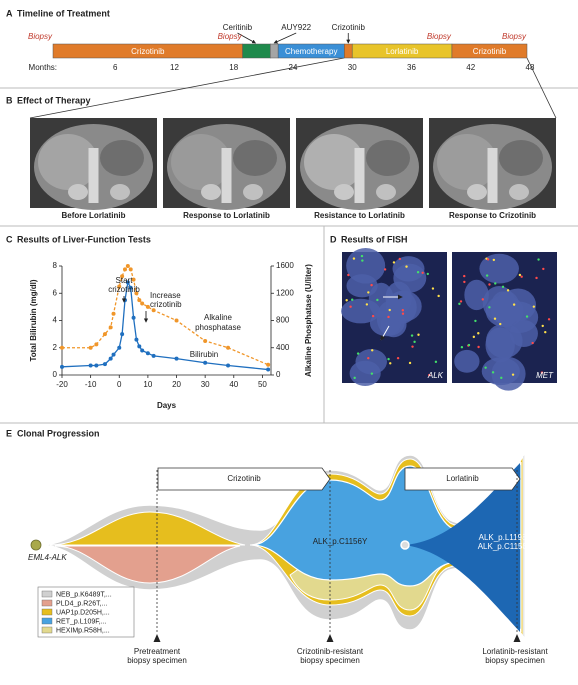  I want to click on axis-label: Months:, so click(43, 67).